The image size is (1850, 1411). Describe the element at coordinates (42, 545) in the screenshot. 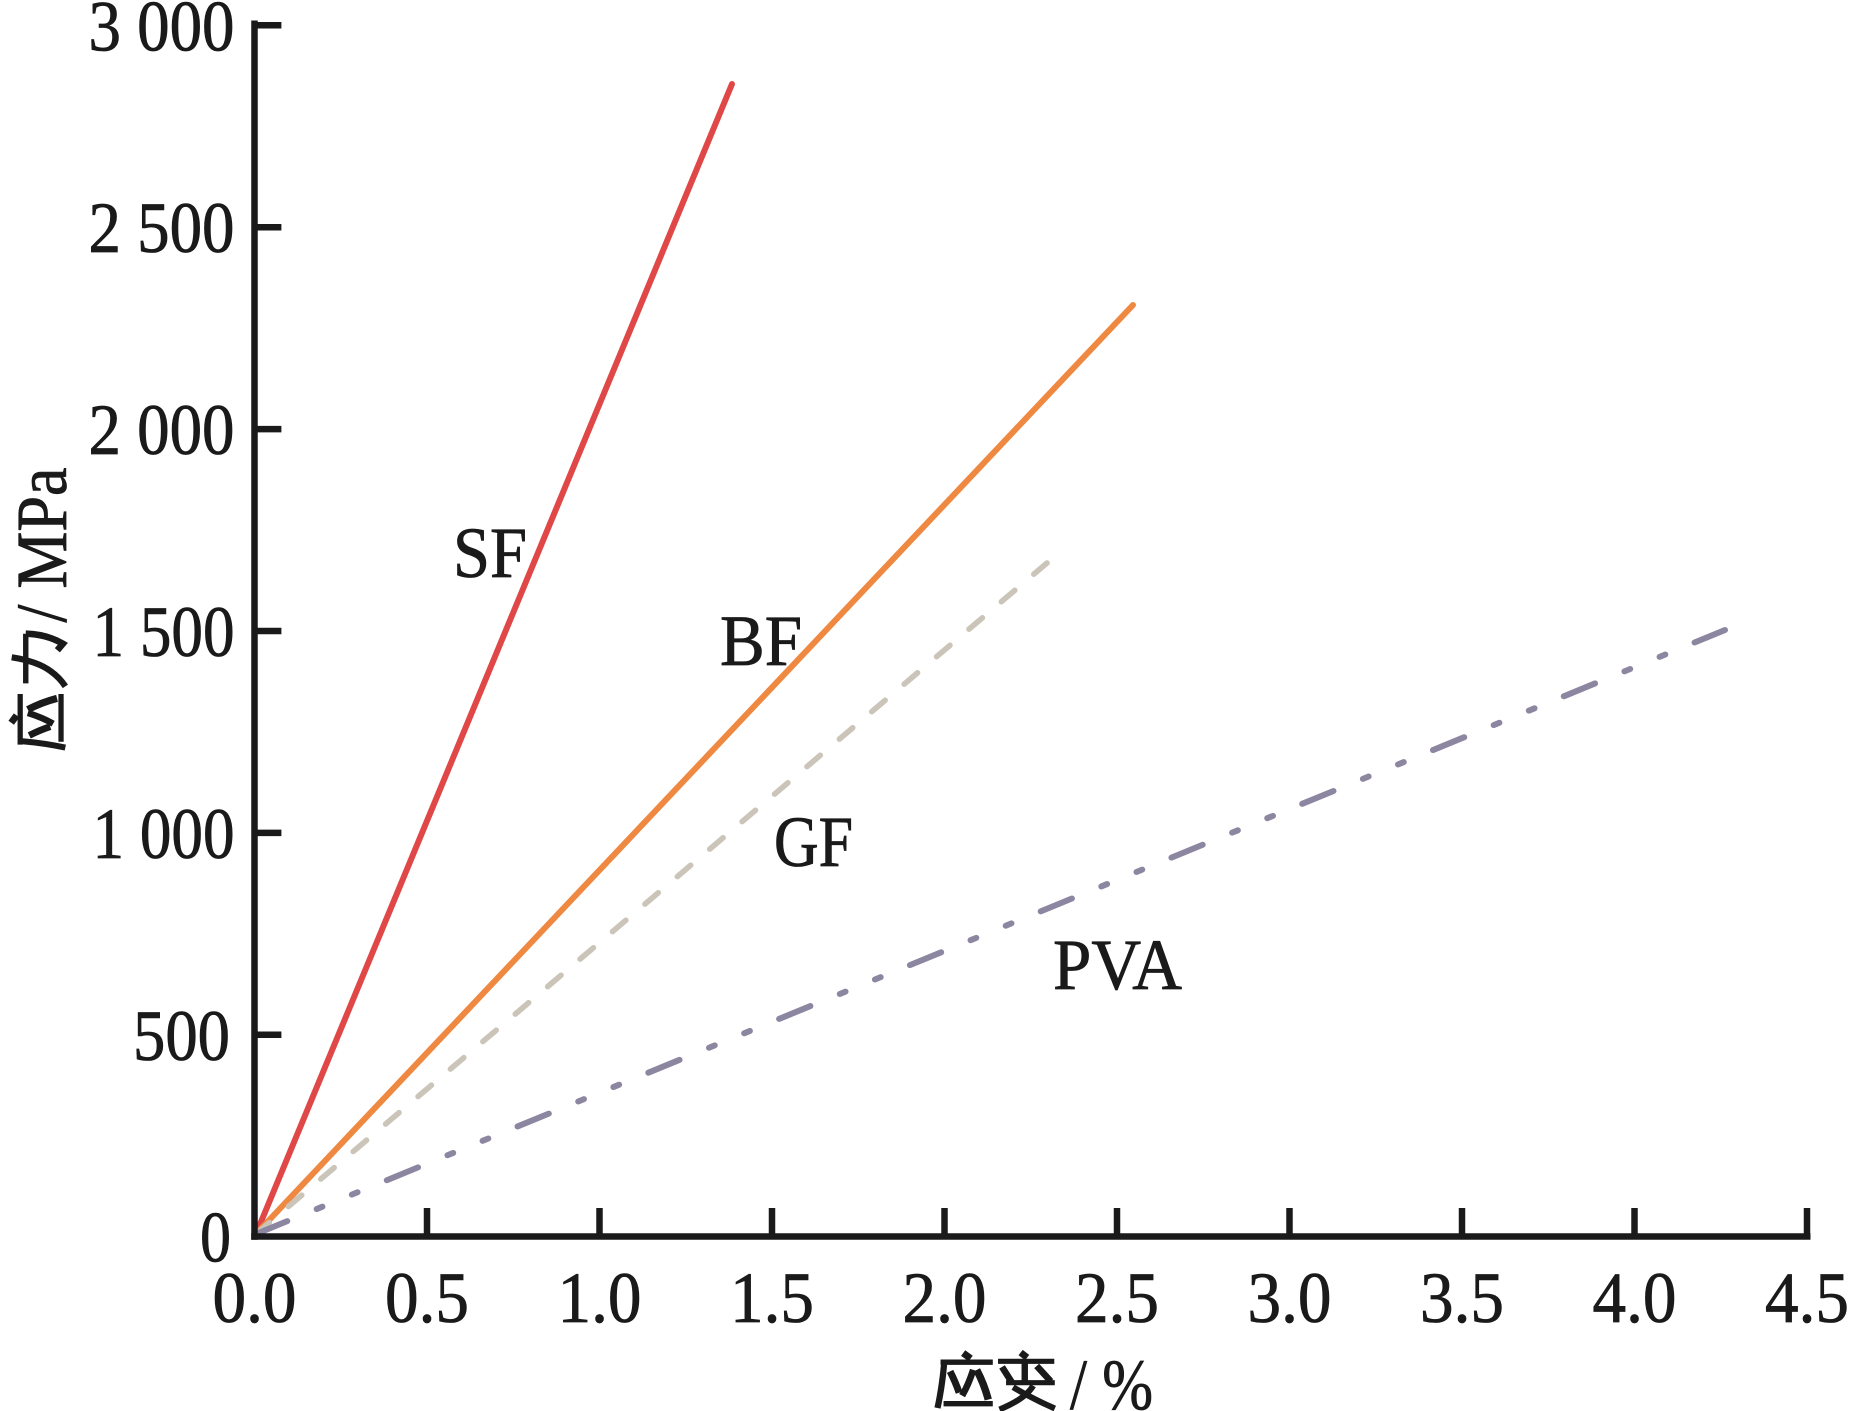

I see `svg-text: / MPa` at that location.